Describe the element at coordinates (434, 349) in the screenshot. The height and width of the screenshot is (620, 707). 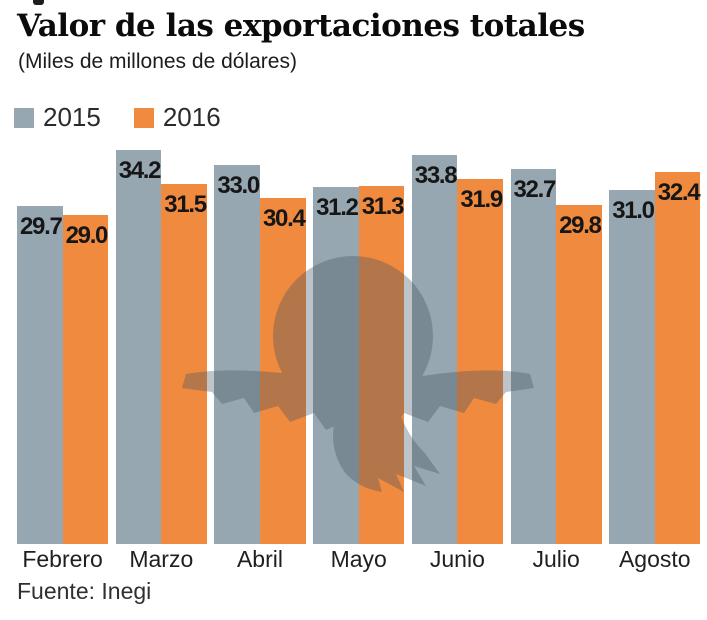
I see `bar-2015-junio: 33.8` at that location.